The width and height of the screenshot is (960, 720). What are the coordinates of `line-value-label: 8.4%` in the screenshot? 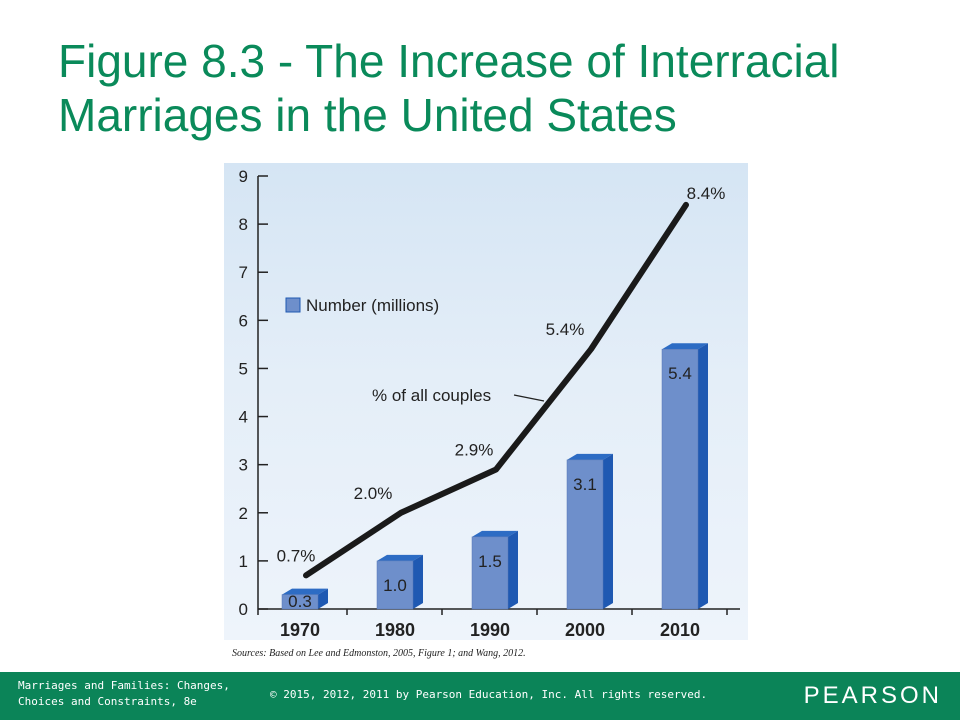 It's located at (706, 193).